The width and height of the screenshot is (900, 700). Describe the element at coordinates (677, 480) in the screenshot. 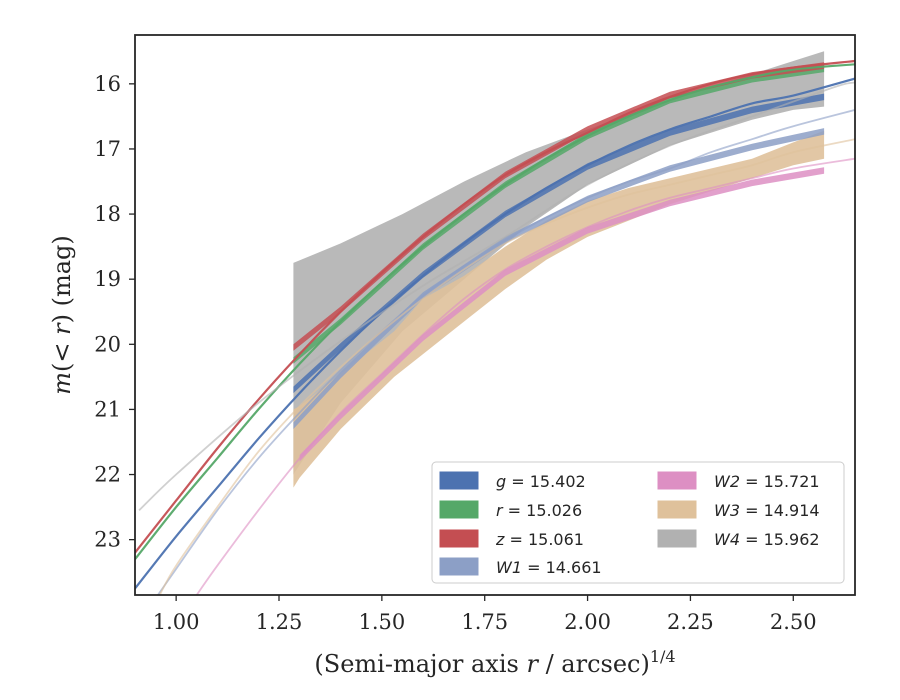

I see `legend-swatch-w2` at that location.